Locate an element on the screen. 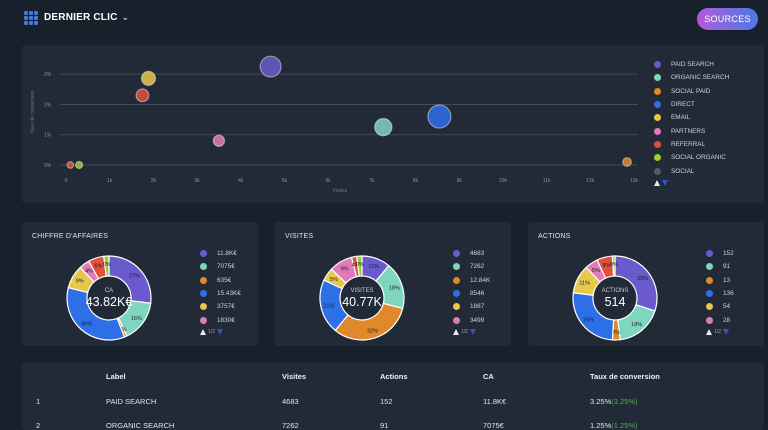  row-visites: 7262 is located at coordinates (290, 425).